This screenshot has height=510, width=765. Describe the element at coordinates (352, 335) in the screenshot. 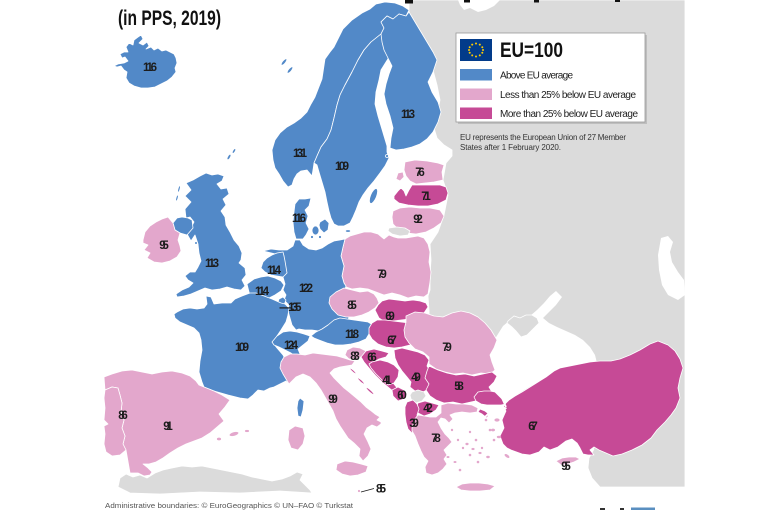

I see `svg-text: 118` at that location.